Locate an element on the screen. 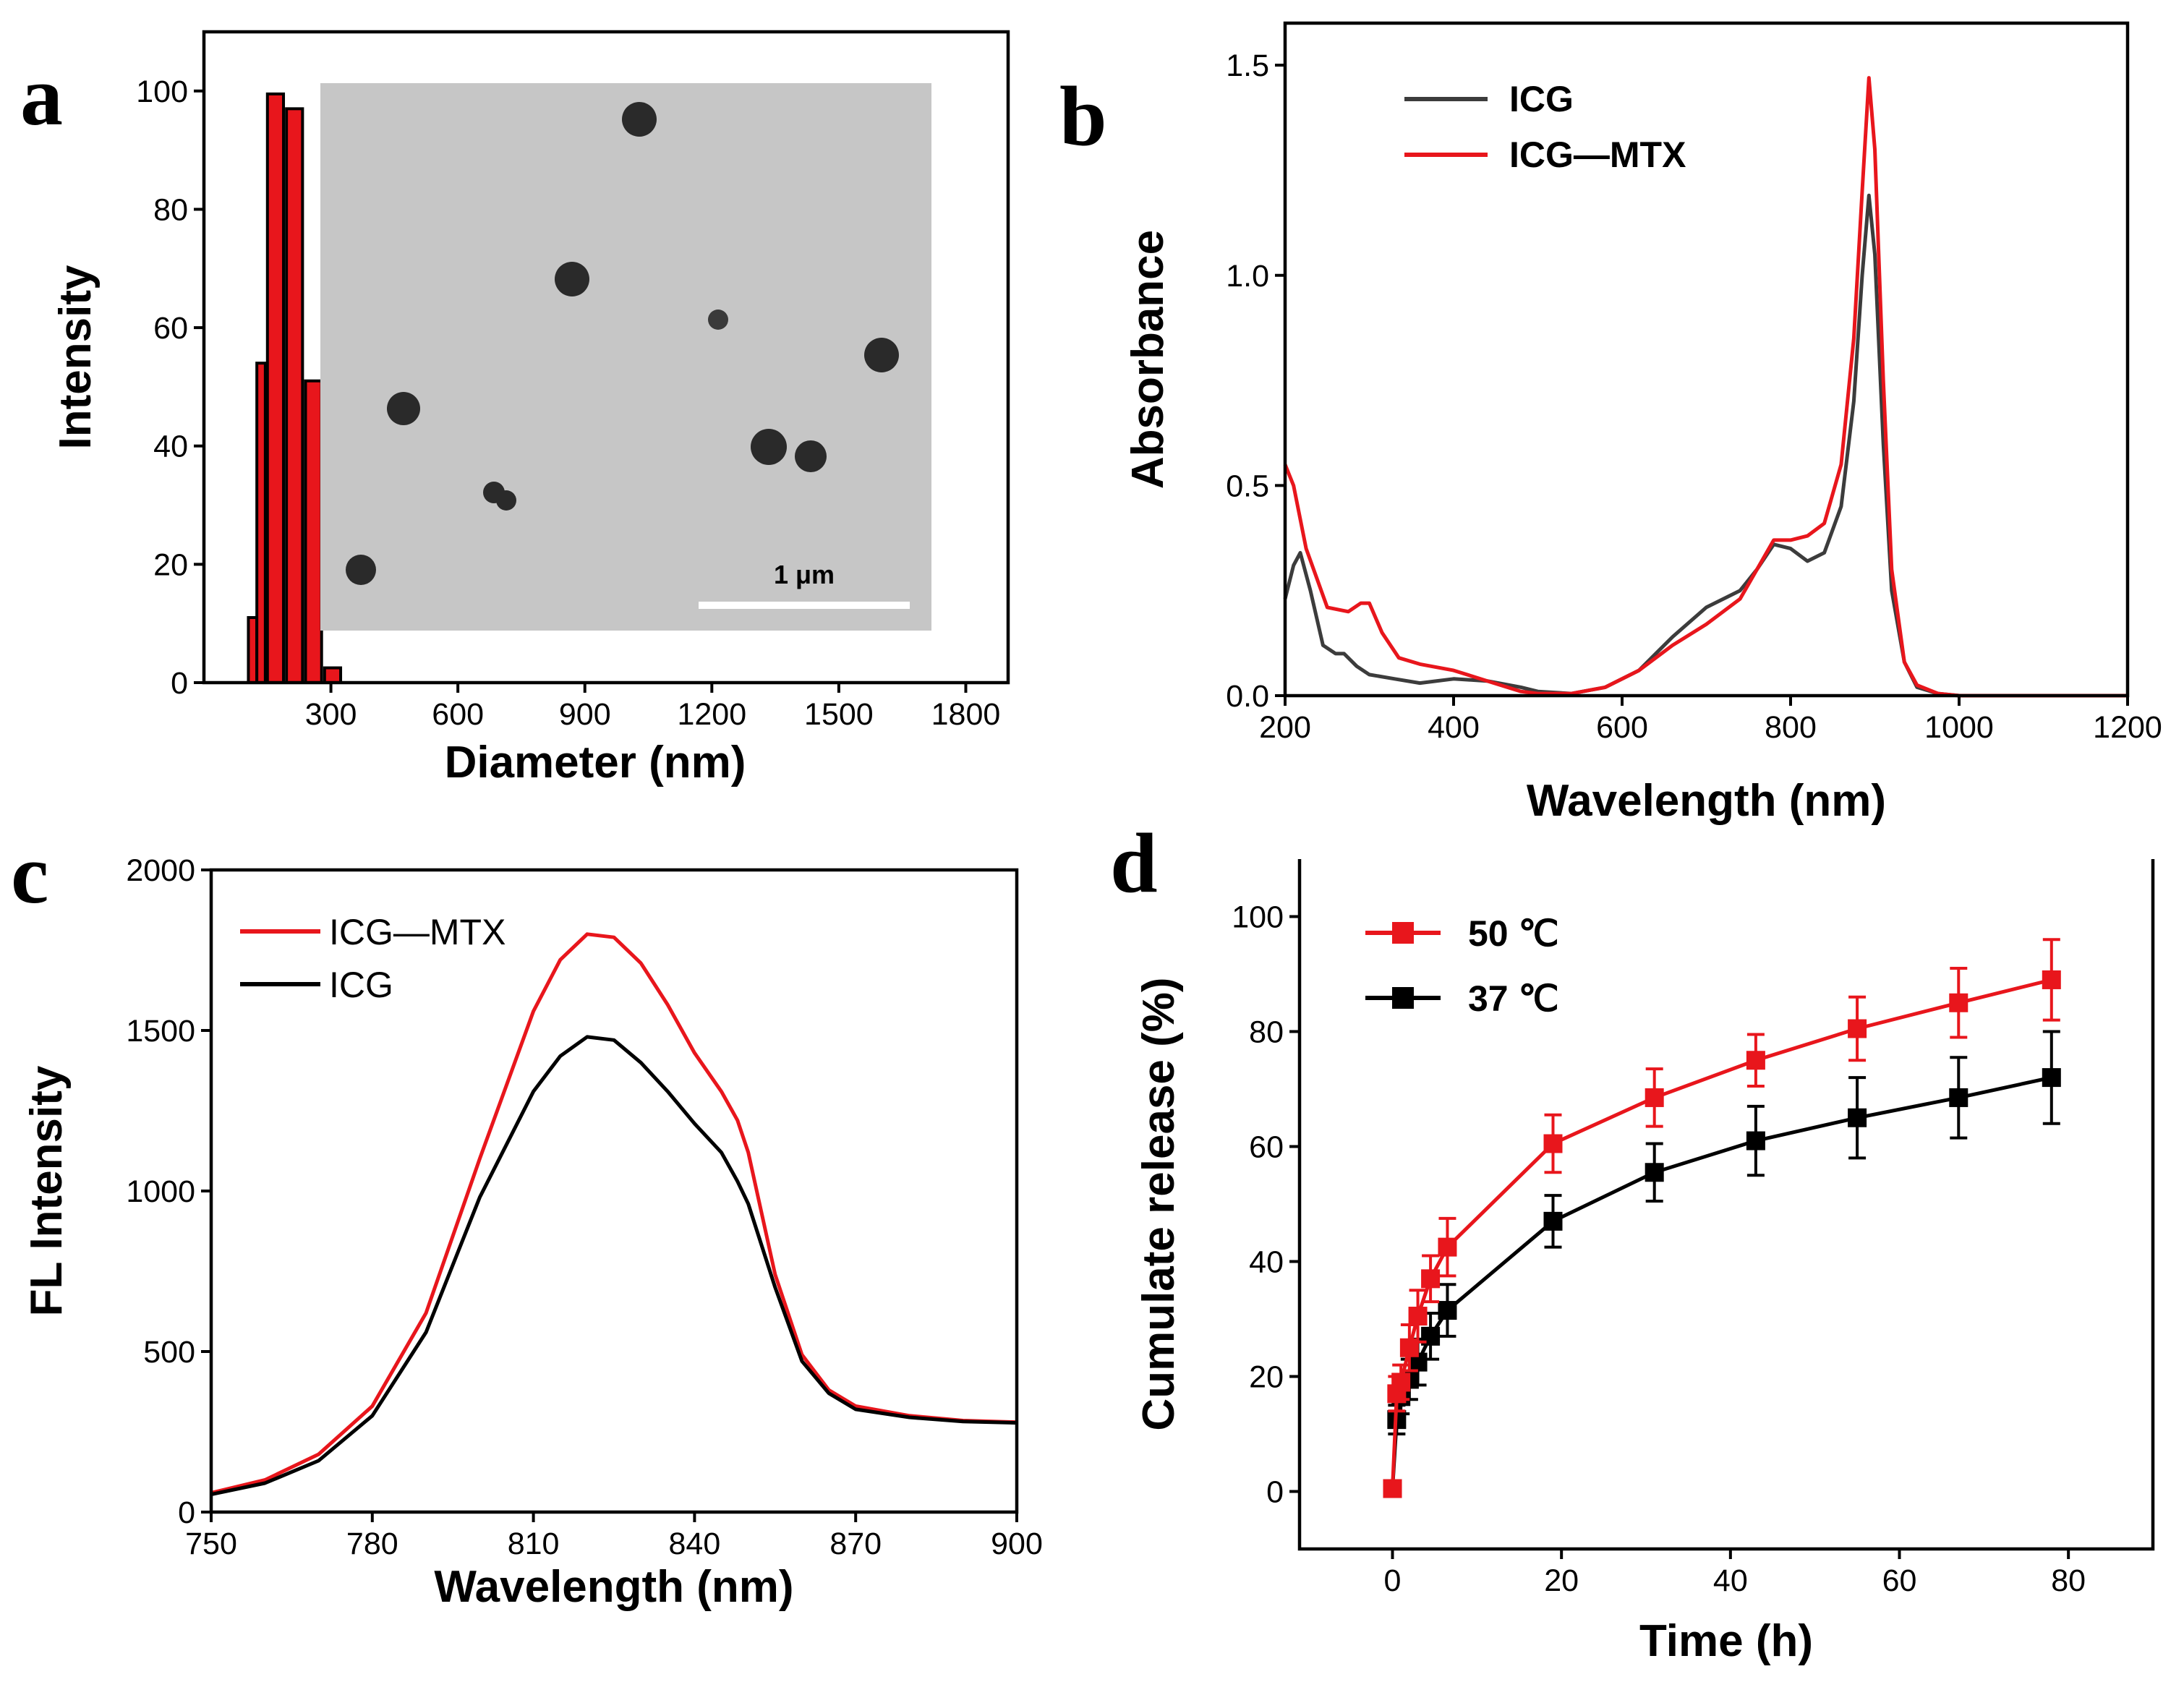 The width and height of the screenshot is (2184, 1682). tem-image is located at coordinates (625, 357).